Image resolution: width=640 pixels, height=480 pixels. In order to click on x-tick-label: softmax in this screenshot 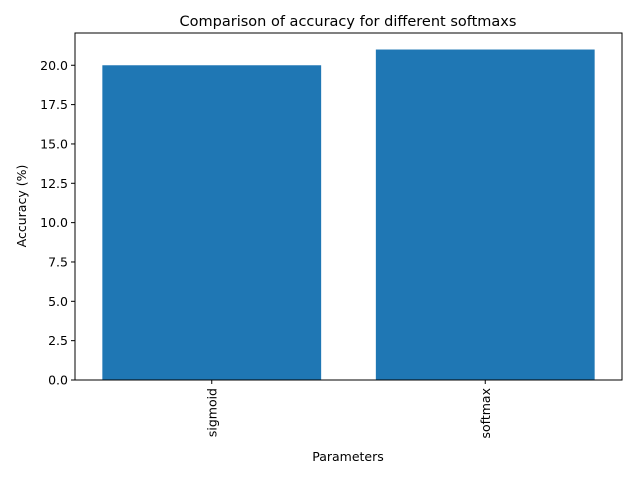, I will do `click(485, 413)`.